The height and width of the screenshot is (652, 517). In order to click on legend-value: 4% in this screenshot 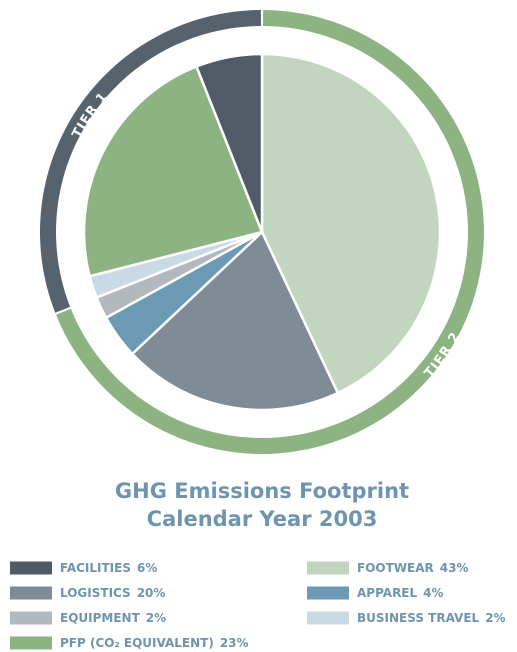, I will do `click(433, 593)`.